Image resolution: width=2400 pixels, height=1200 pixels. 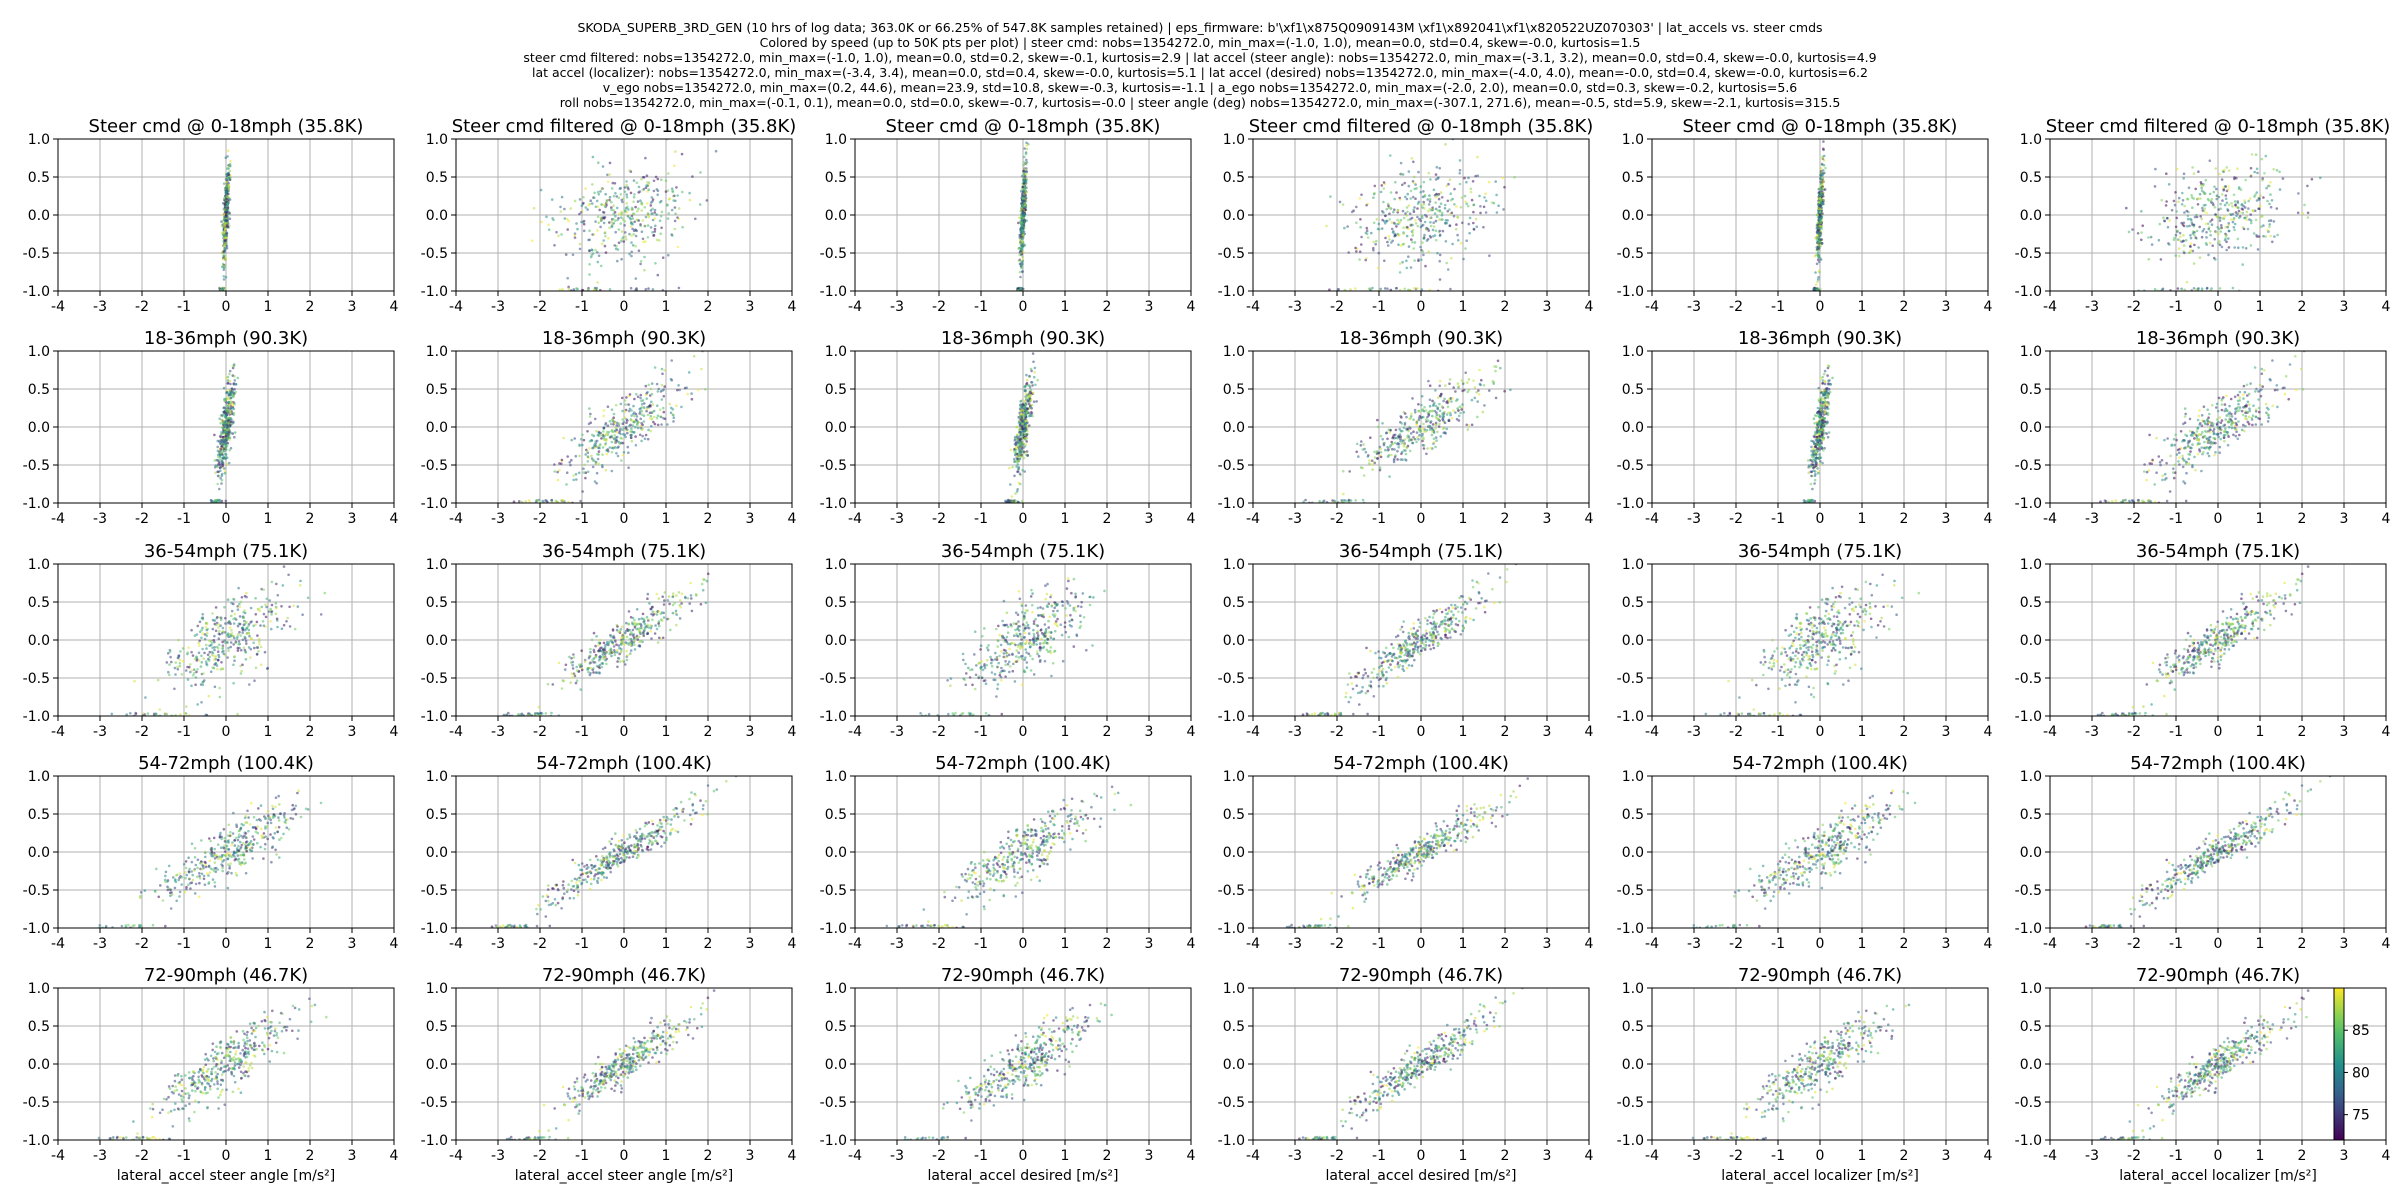 What do you see at coordinates (1988, 307) in the screenshot?
I see `x-tick-label: 4` at bounding box center [1988, 307].